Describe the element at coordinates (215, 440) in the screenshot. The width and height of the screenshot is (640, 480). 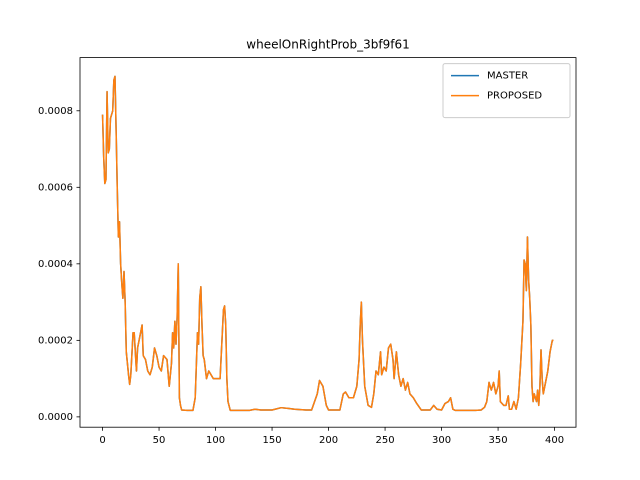
I see `x-tick-label: 100` at that location.